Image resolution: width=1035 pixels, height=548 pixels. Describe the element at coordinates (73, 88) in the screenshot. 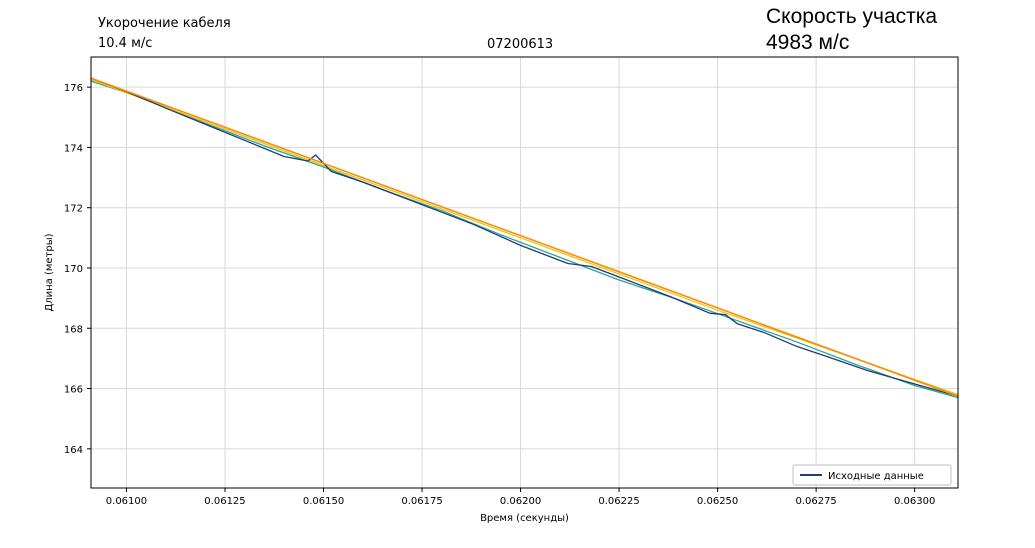

I see `y-tick-label: 176` at that location.